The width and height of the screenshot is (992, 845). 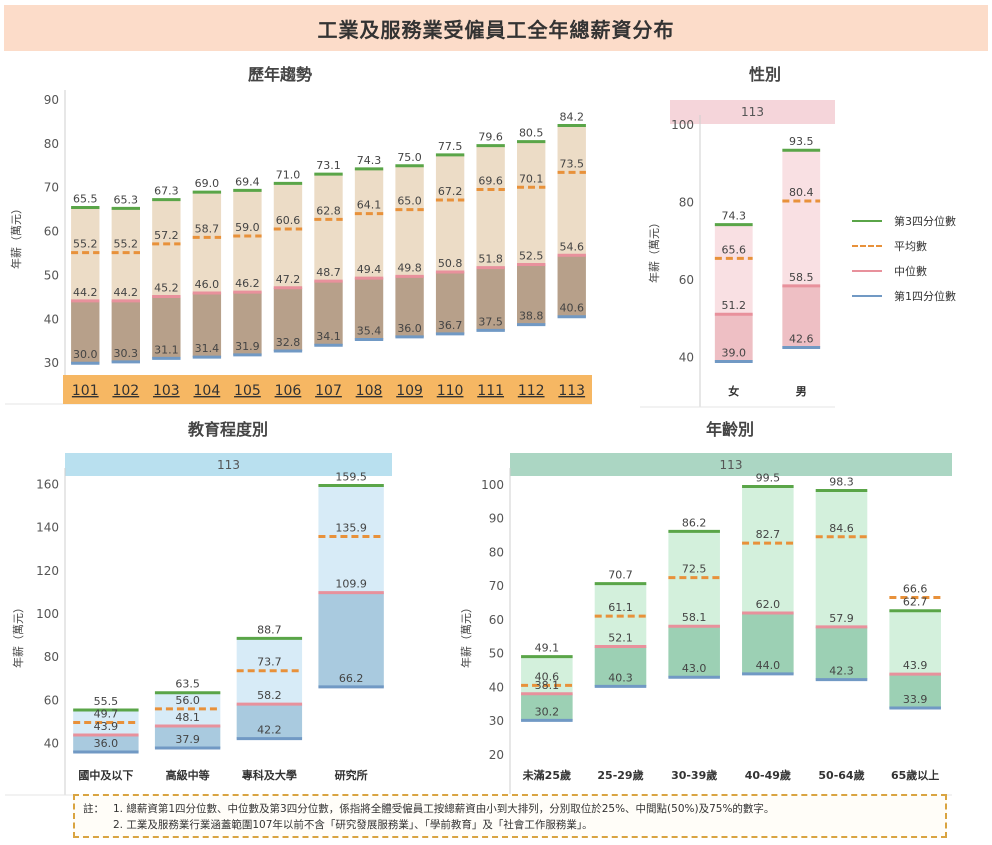 What do you see at coordinates (280, 74) in the screenshot?
I see `chart-title: 歷年趨勢` at bounding box center [280, 74].